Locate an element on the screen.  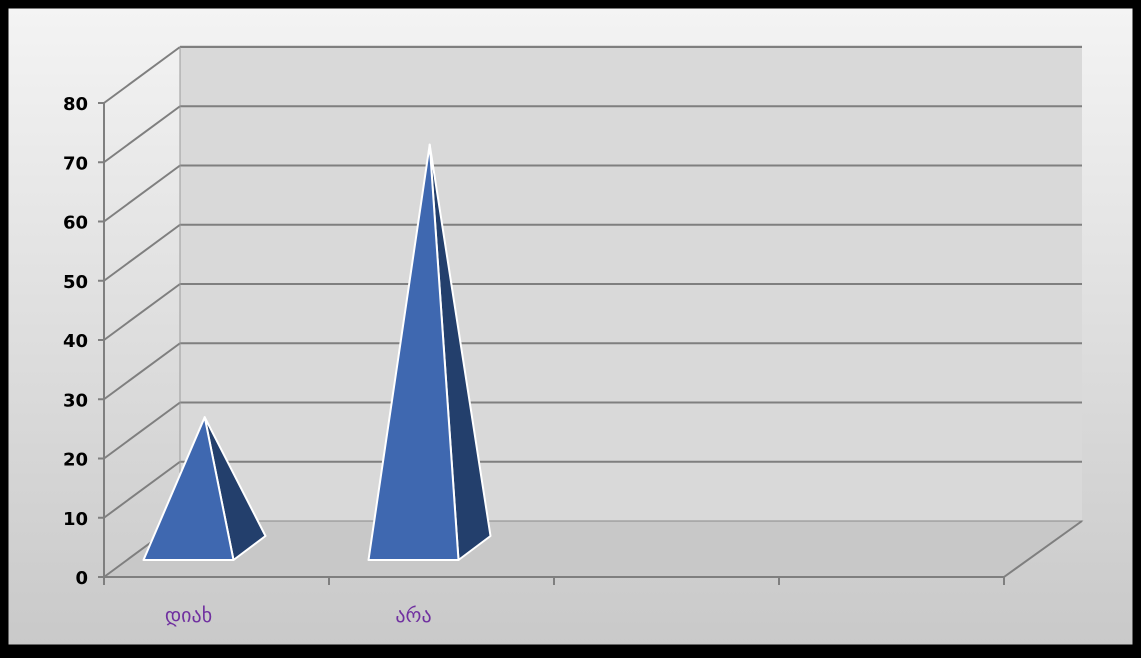
category-label: არა is located at coordinates (413, 615).